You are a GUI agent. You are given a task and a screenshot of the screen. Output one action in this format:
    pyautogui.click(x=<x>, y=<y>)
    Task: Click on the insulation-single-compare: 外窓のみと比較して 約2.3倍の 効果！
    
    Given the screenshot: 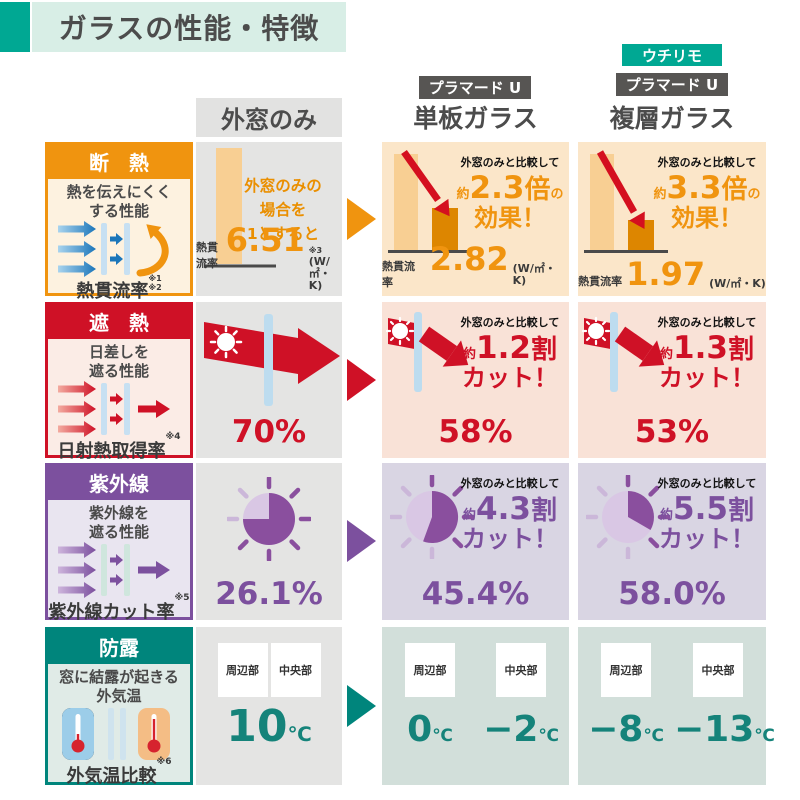 What is the action you would take?
    pyautogui.click(x=510, y=194)
    